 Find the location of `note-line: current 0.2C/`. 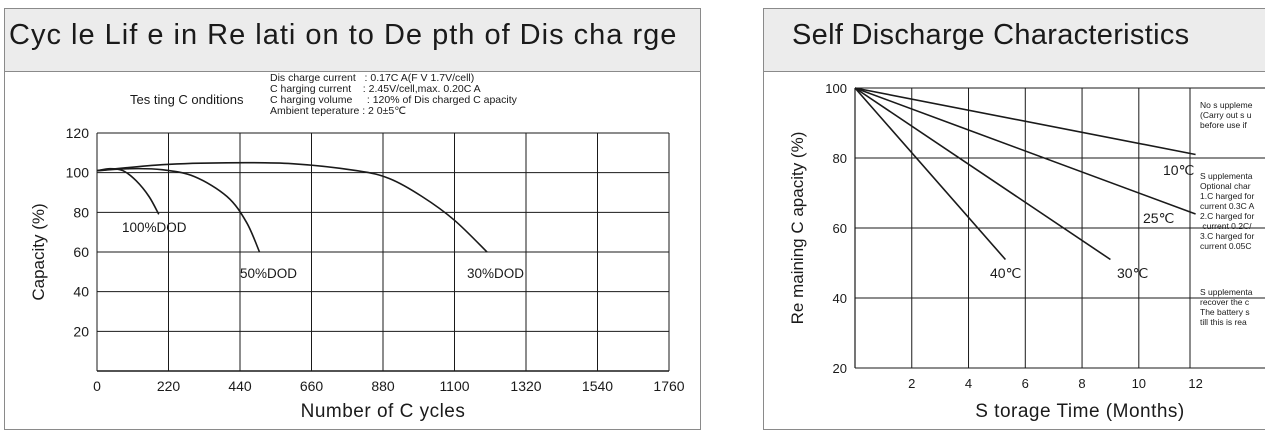

note-line: current 0.2C/ is located at coordinates (1226, 226).